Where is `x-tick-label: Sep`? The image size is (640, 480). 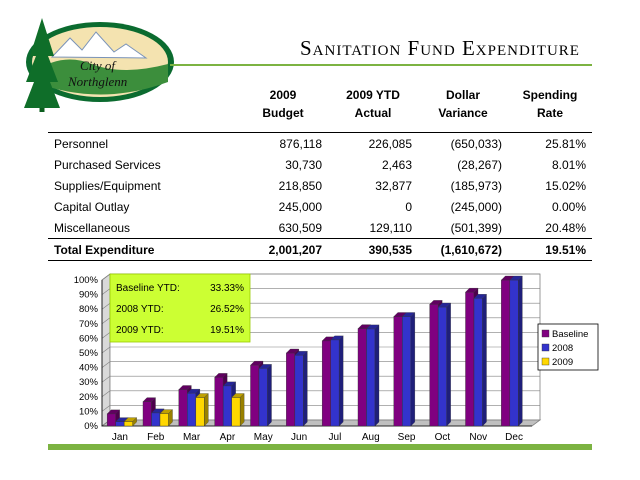
x-tick-label: Sep is located at coordinates (407, 437).